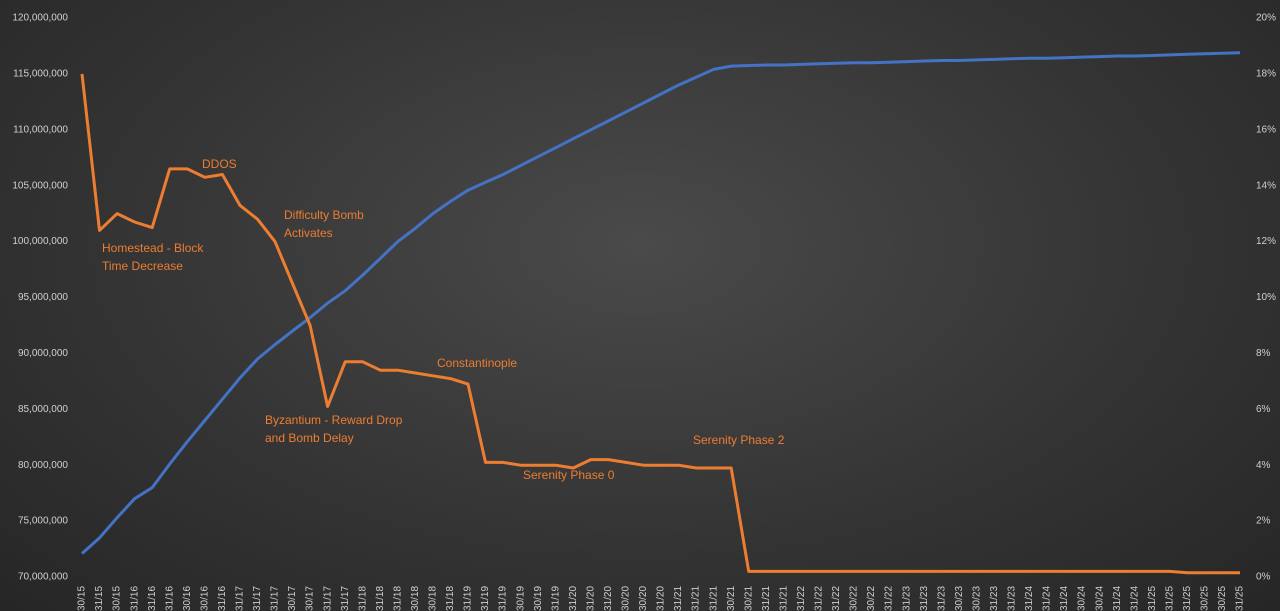 The image size is (1280, 611). What do you see at coordinates (324, 224) in the screenshot?
I see `annotation: Difficulty Bomb Activates` at bounding box center [324, 224].